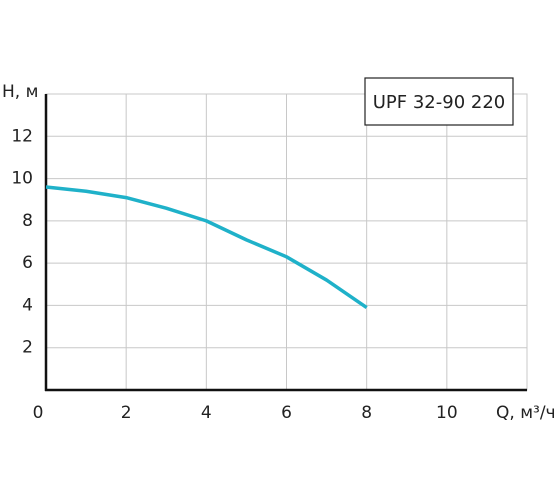 This screenshot has height=504, width=560. What do you see at coordinates (126, 413) in the screenshot?
I see `x-tick-label: 2` at bounding box center [126, 413].